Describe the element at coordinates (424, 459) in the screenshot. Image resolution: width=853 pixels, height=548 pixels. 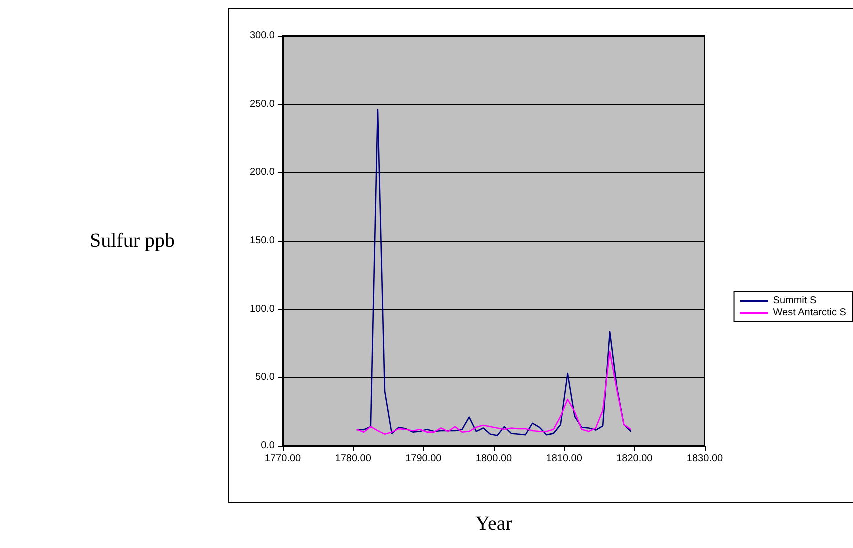
I see `x-tick-label: 1790.00` at that location.